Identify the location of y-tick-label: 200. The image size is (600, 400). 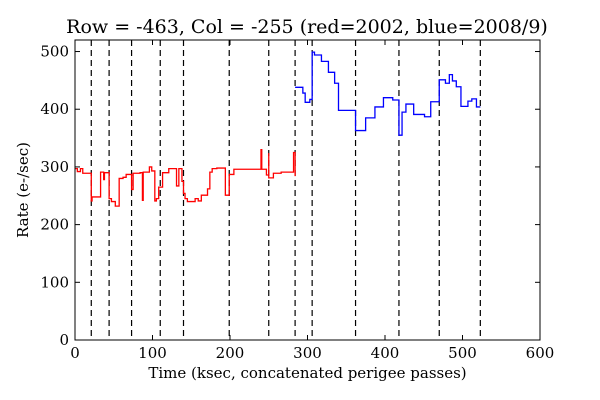
(54, 225).